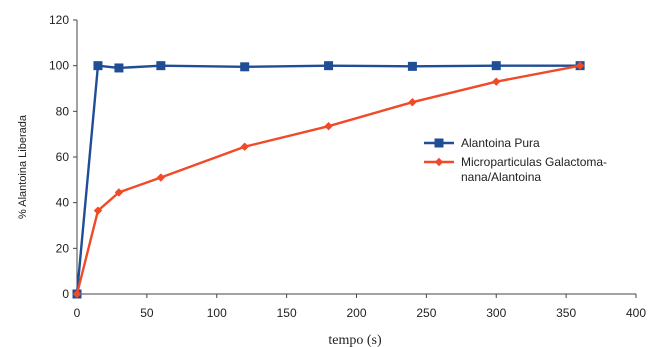 This screenshot has width=654, height=347. I want to click on x-tick-label: 50, so click(147, 313).